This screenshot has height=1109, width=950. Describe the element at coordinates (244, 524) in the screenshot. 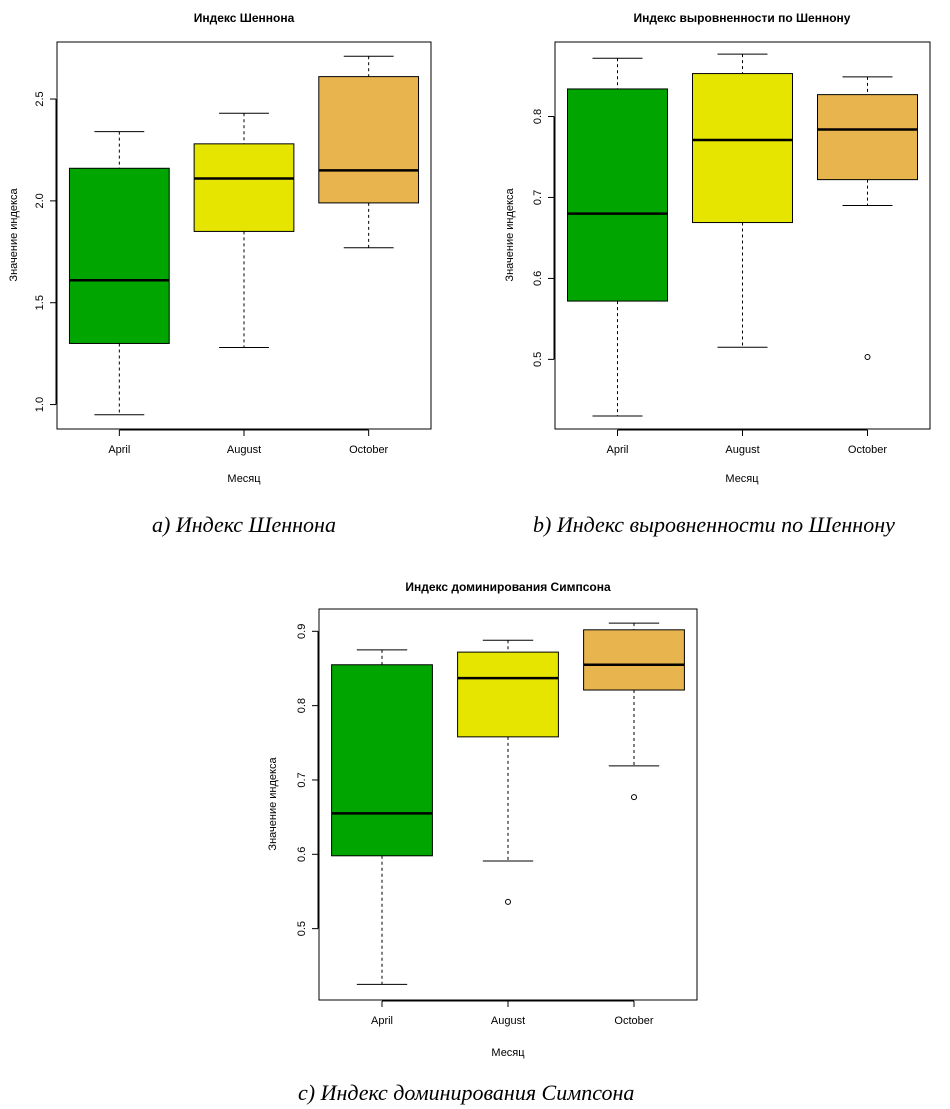

I see `caption-a: a) Индекс Шеннона` at that location.